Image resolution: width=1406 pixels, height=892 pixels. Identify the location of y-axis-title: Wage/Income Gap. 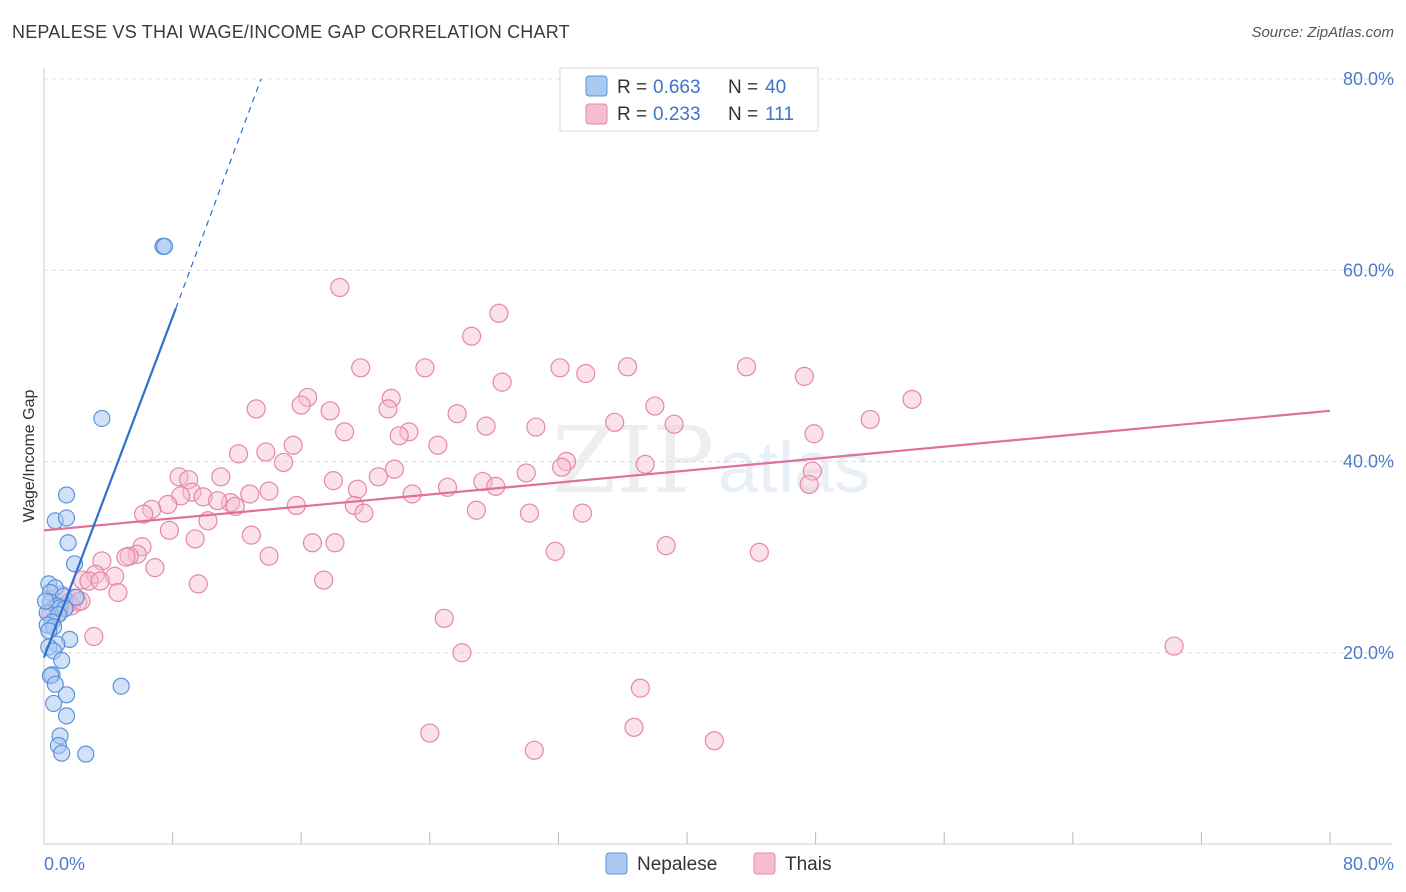
(29, 456).